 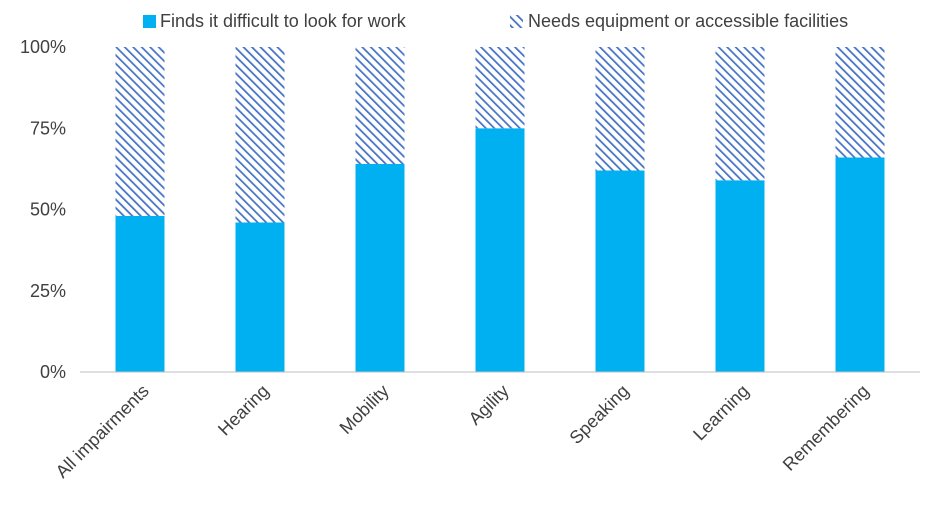 I want to click on y-tick-label: 0%, so click(x=53, y=372).